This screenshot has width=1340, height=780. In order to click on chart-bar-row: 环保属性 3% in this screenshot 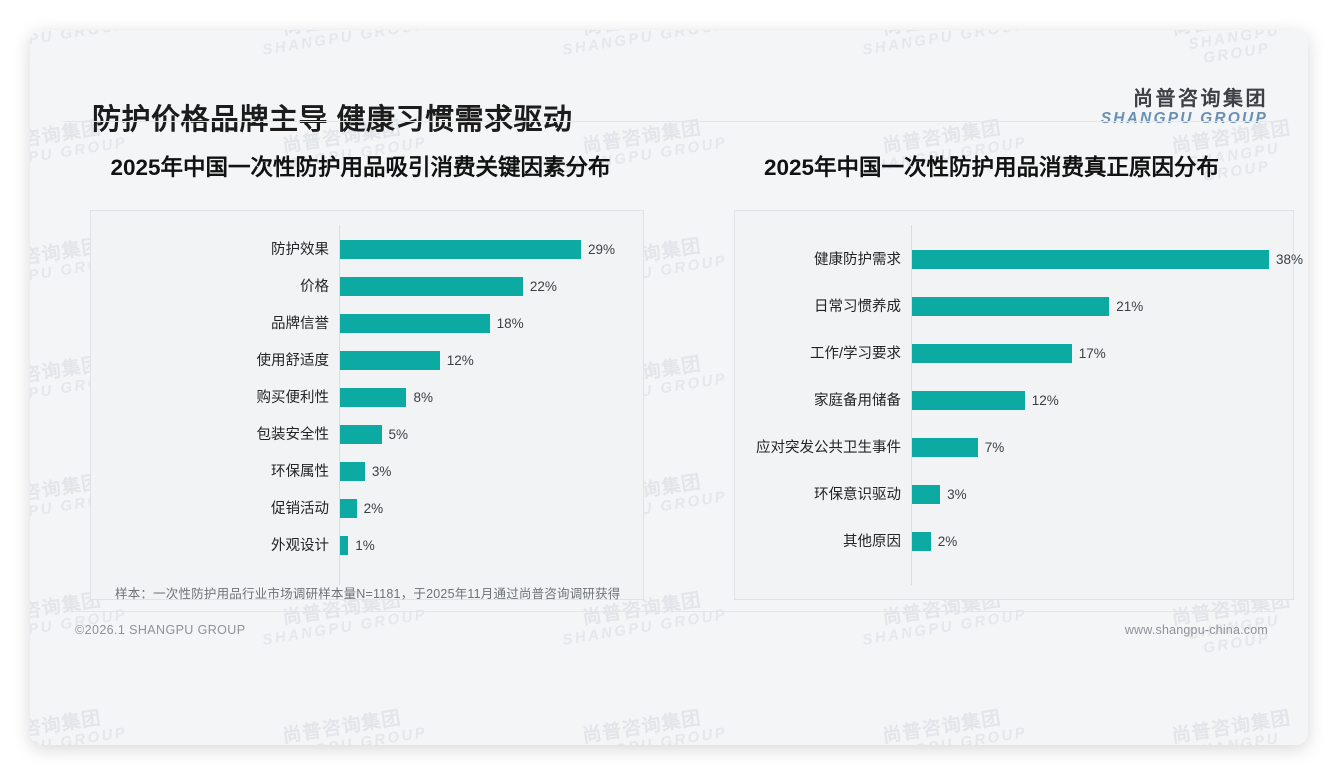, I will do `click(367, 472)`.